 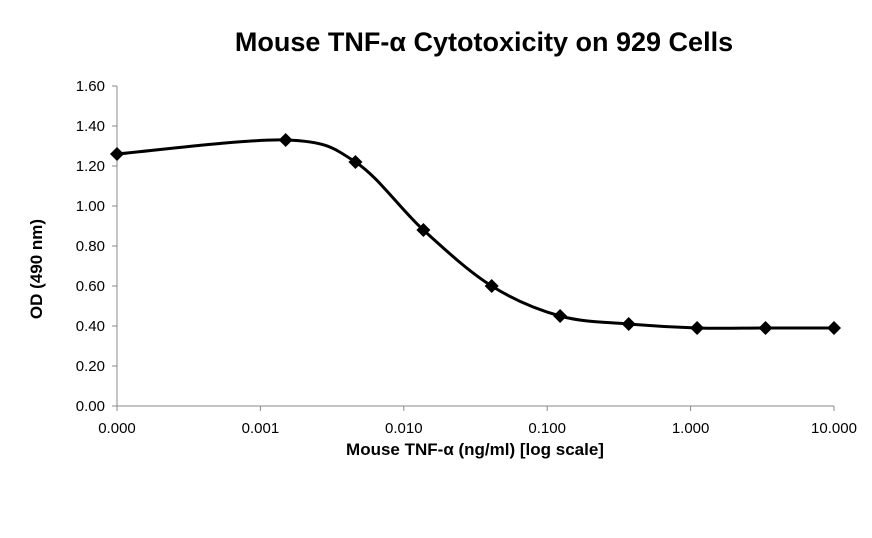 I want to click on x-tick-label: 0.001, so click(x=261, y=428).